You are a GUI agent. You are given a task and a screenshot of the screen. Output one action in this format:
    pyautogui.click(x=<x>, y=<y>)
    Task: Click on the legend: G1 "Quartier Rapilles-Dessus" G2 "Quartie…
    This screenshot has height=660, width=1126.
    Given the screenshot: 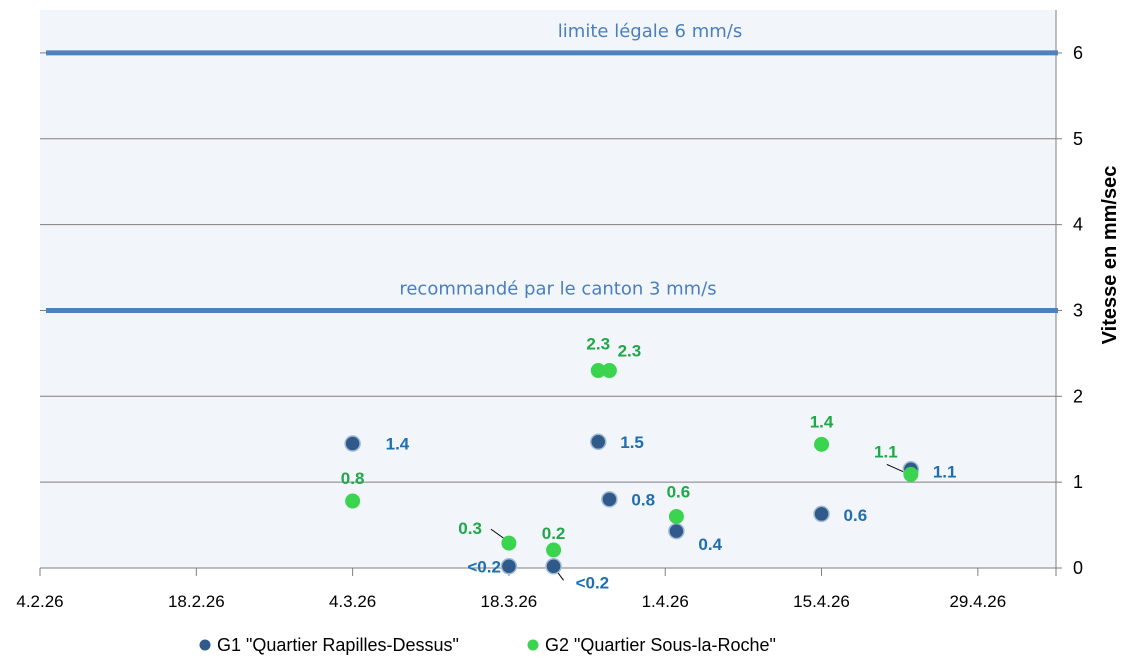 What is the action you would take?
    pyautogui.click(x=487, y=645)
    